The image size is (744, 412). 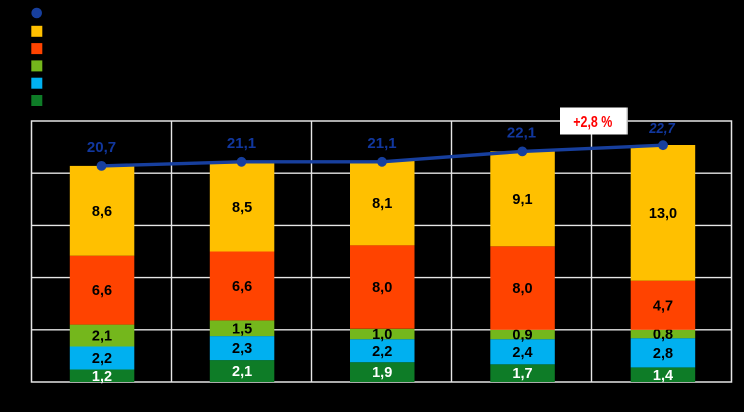 I want to click on svg-text: 1,2, so click(x=102, y=377).